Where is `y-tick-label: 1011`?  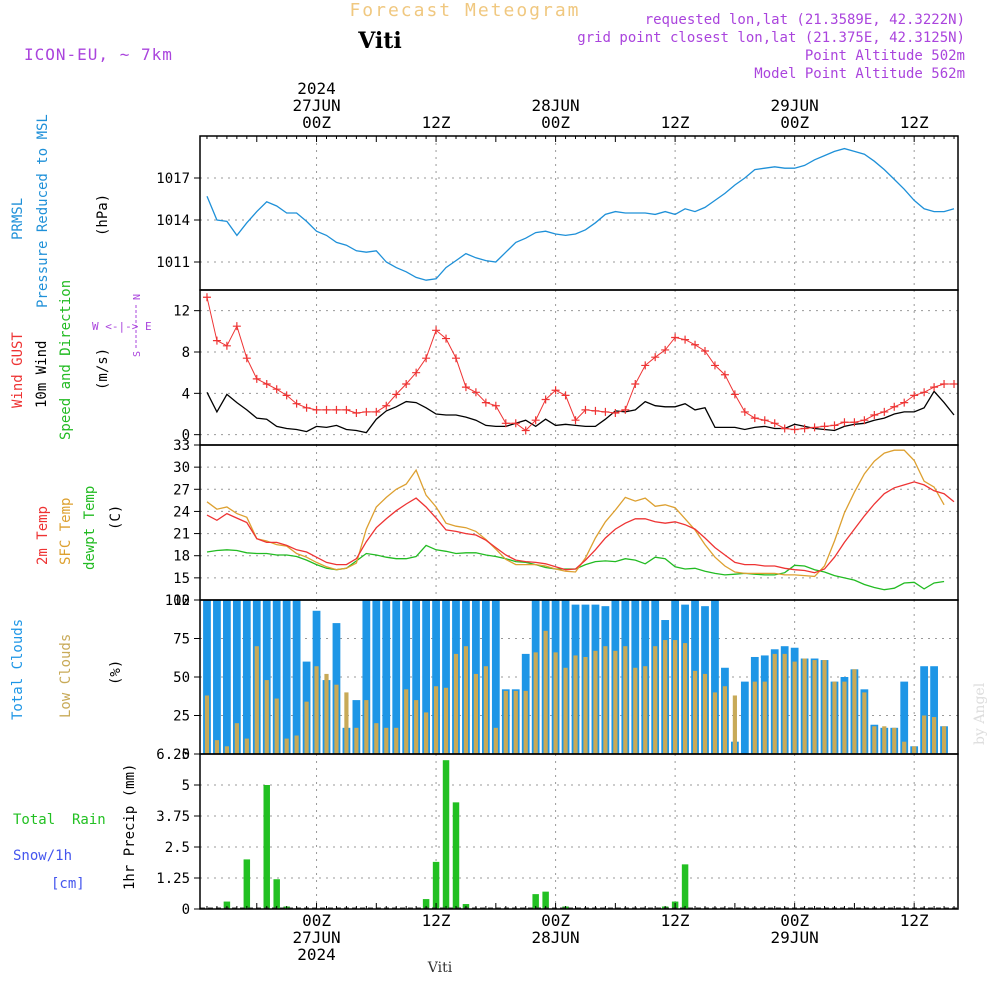
y-tick-label: 1011 is located at coordinates (173, 263).